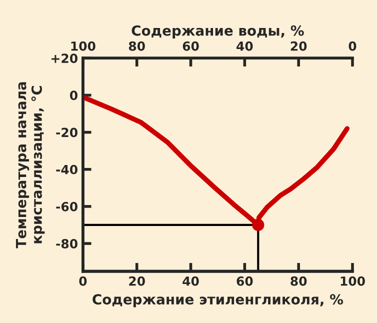 This screenshot has width=377, height=323. I want to click on x-tick-label: 60, so click(244, 281).